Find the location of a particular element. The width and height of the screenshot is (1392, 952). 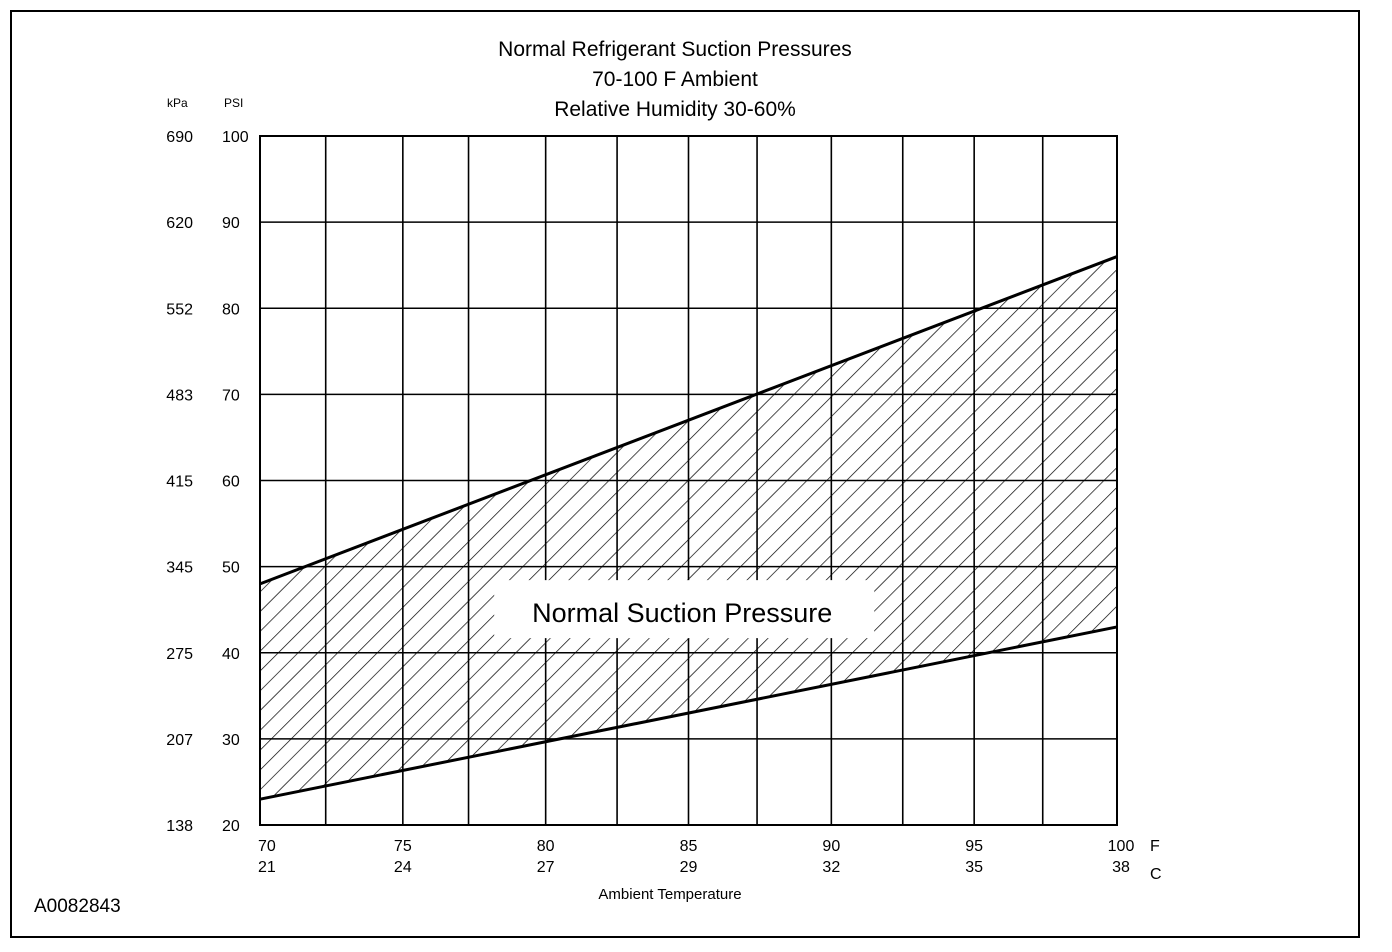

x-tick-c: 32 is located at coordinates (831, 867).